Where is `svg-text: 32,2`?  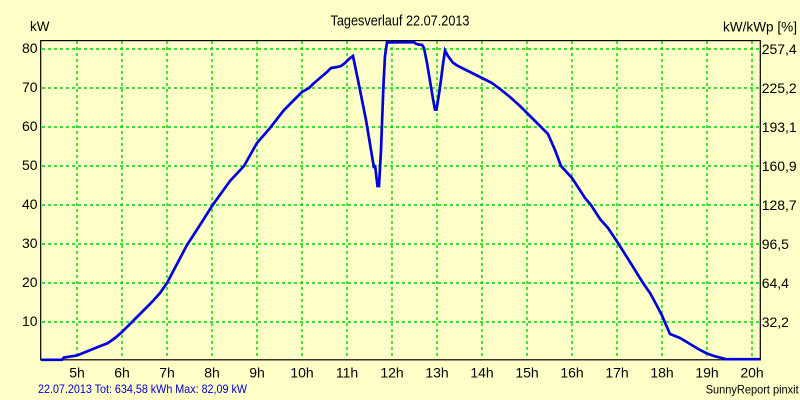 svg-text: 32,2 is located at coordinates (775, 322).